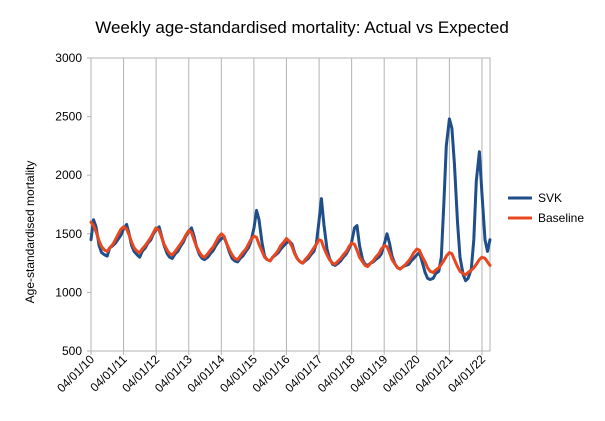  What do you see at coordinates (68, 58) in the screenshot?
I see `y-tick-label: 3000` at bounding box center [68, 58].